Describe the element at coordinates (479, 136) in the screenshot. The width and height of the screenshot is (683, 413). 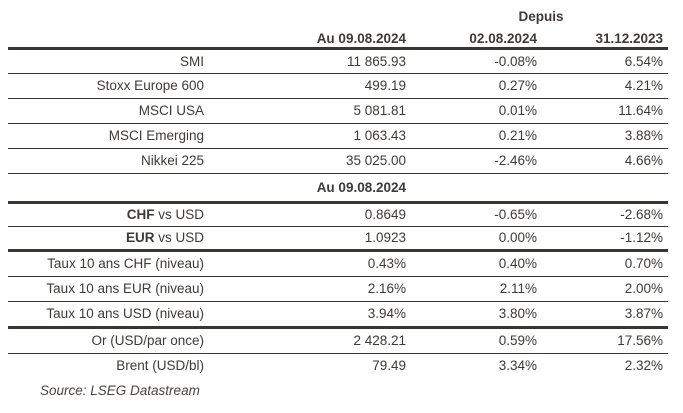
I see `value-change-week: 0.21%` at that location.